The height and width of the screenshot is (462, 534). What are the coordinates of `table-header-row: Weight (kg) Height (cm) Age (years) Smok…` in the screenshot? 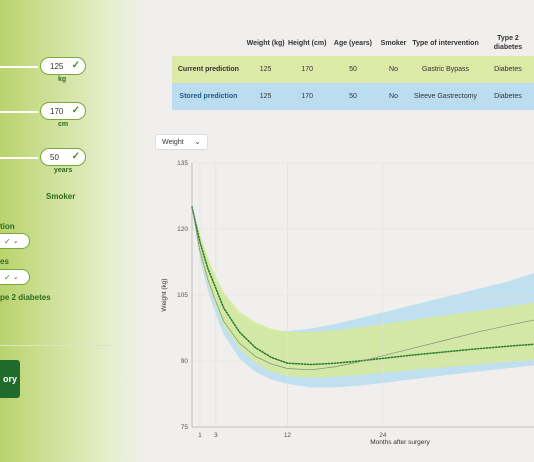 It's located at (353, 43).